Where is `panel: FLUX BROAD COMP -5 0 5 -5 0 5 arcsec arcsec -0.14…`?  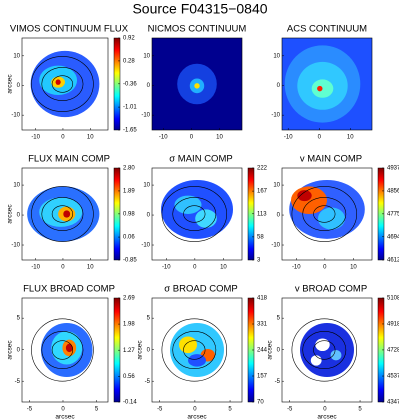
panel: FLUX BROAD COMP -5 0 5 -5 0 5 arcsec arcsec -0.14… is located at coordinates (72, 351).